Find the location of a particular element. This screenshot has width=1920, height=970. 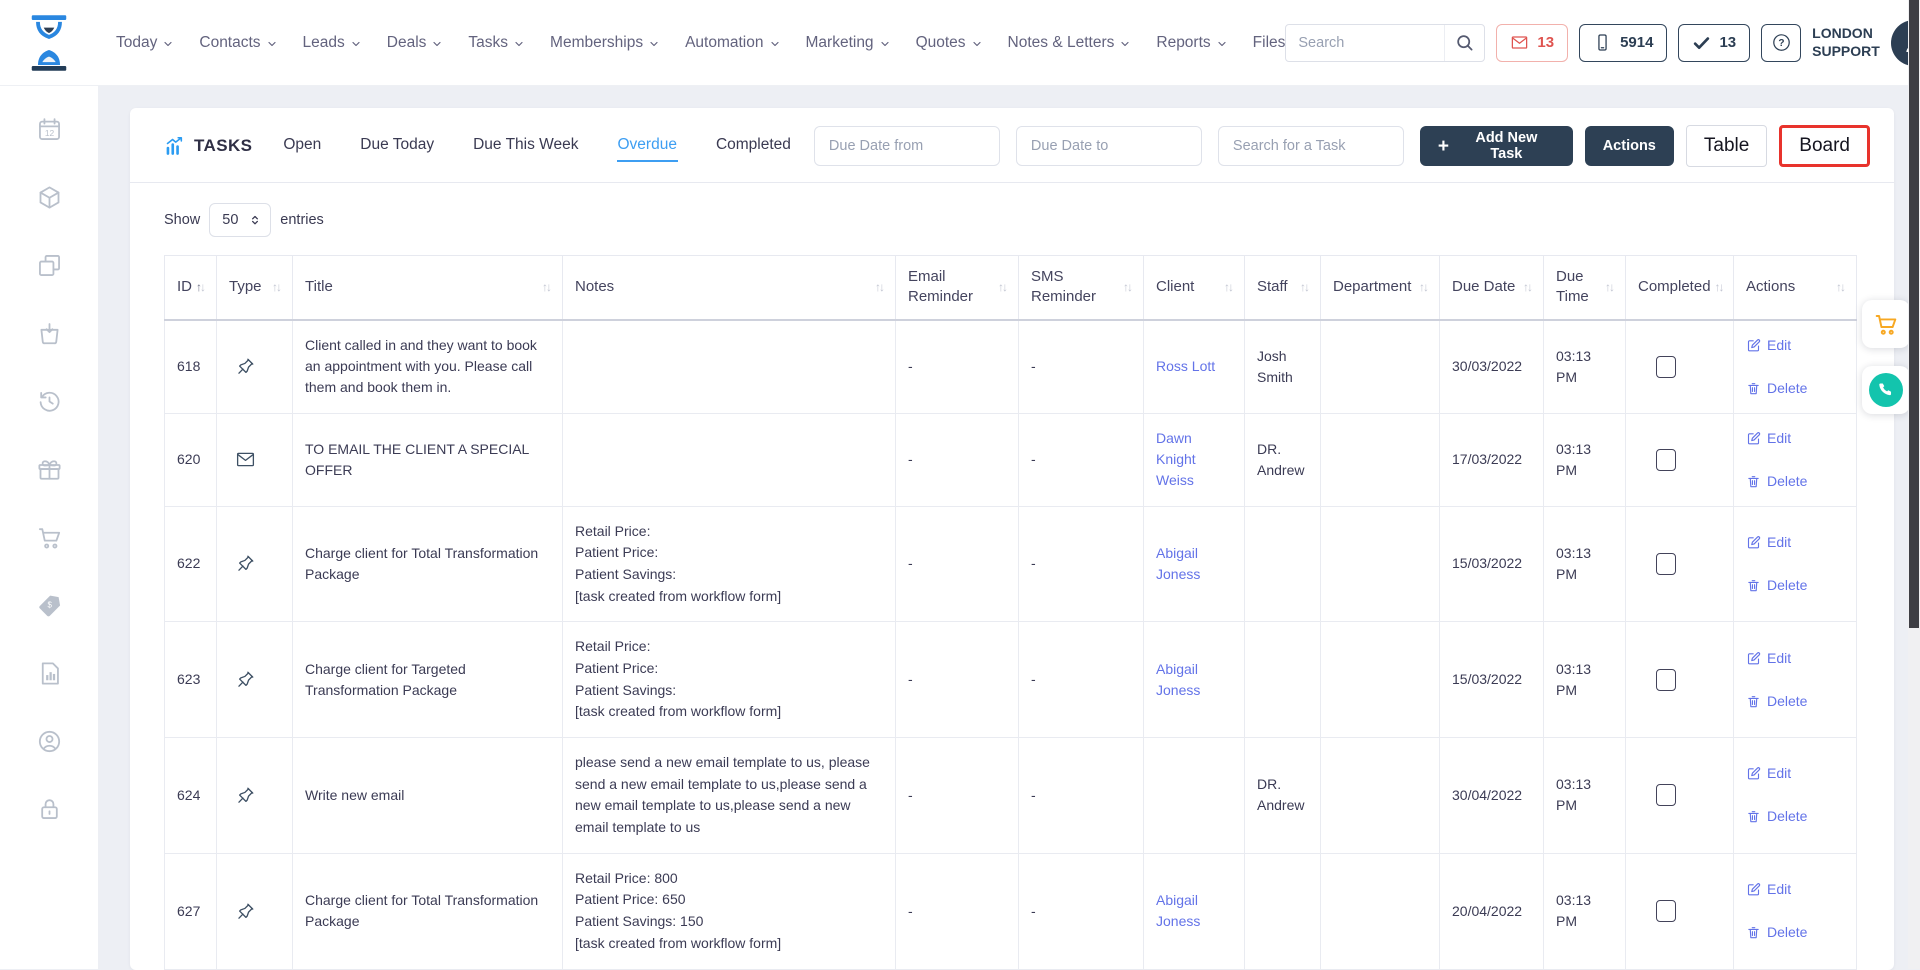

column-header-completed: Completed↑↓ is located at coordinates (1680, 288).